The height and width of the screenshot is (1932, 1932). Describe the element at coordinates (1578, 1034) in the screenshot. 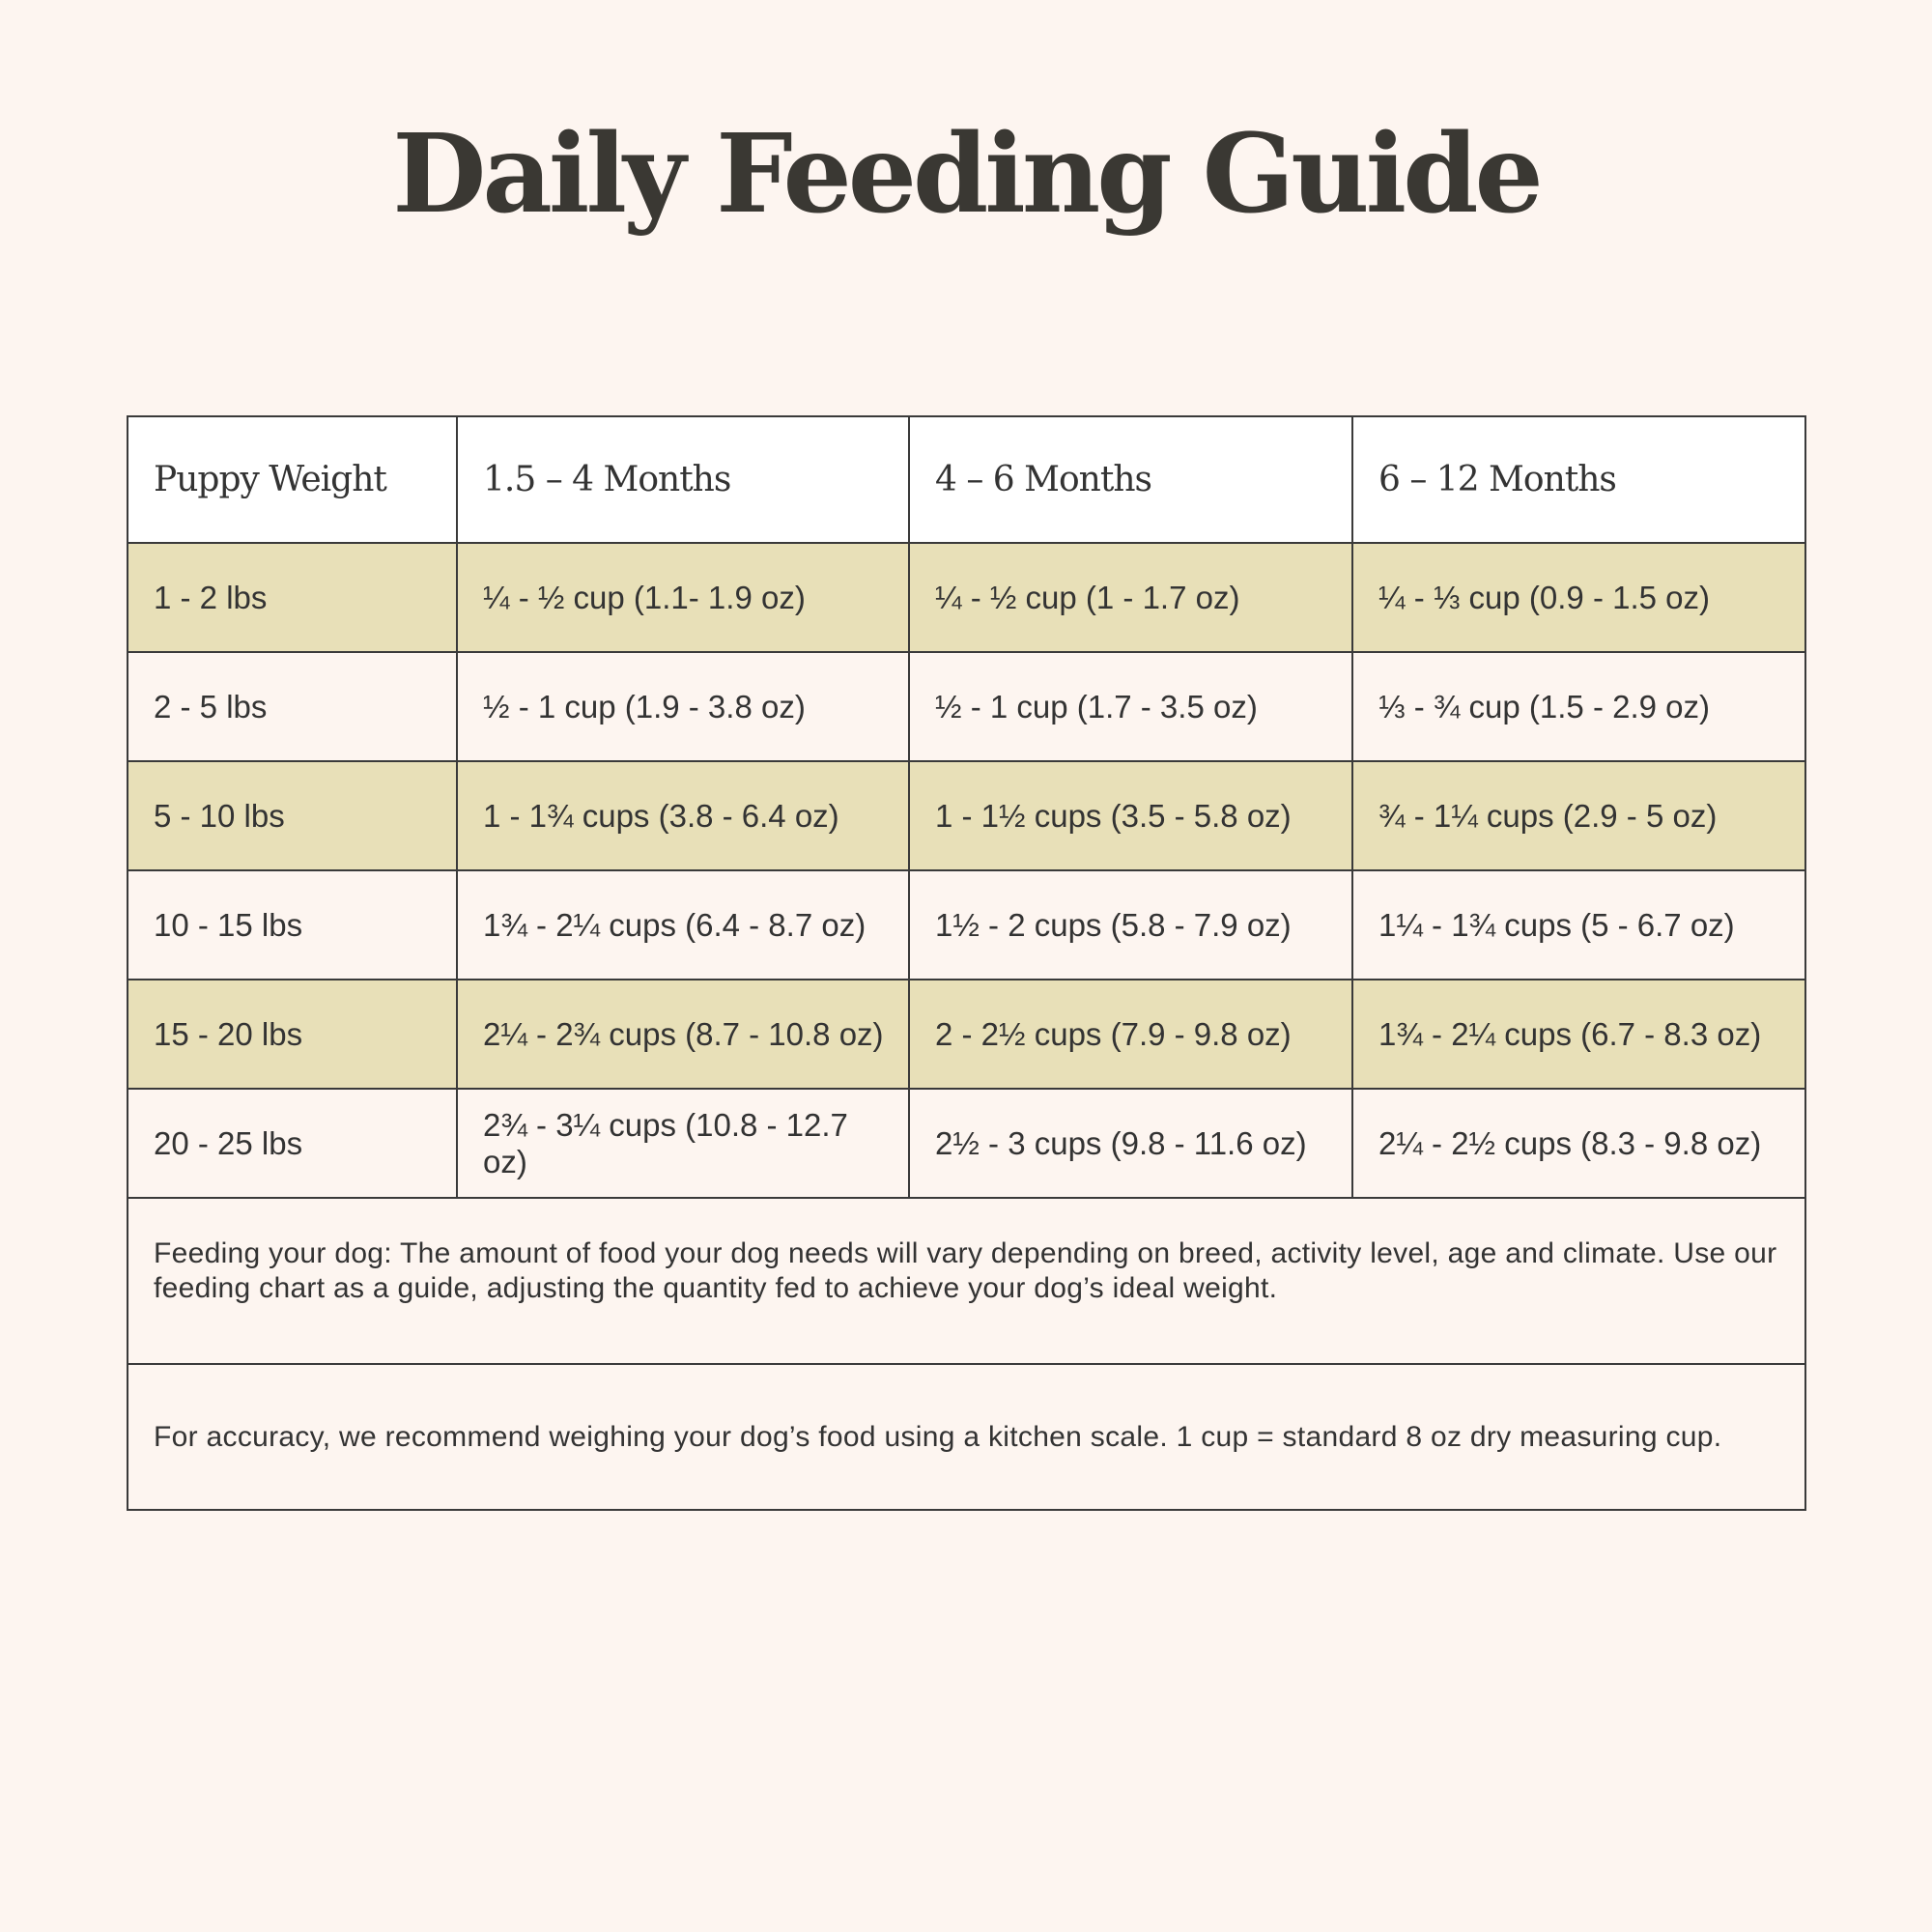

I see `table-cell: 1¾ - 2¼ cups (6.7 - 8.3 oz)` at that location.